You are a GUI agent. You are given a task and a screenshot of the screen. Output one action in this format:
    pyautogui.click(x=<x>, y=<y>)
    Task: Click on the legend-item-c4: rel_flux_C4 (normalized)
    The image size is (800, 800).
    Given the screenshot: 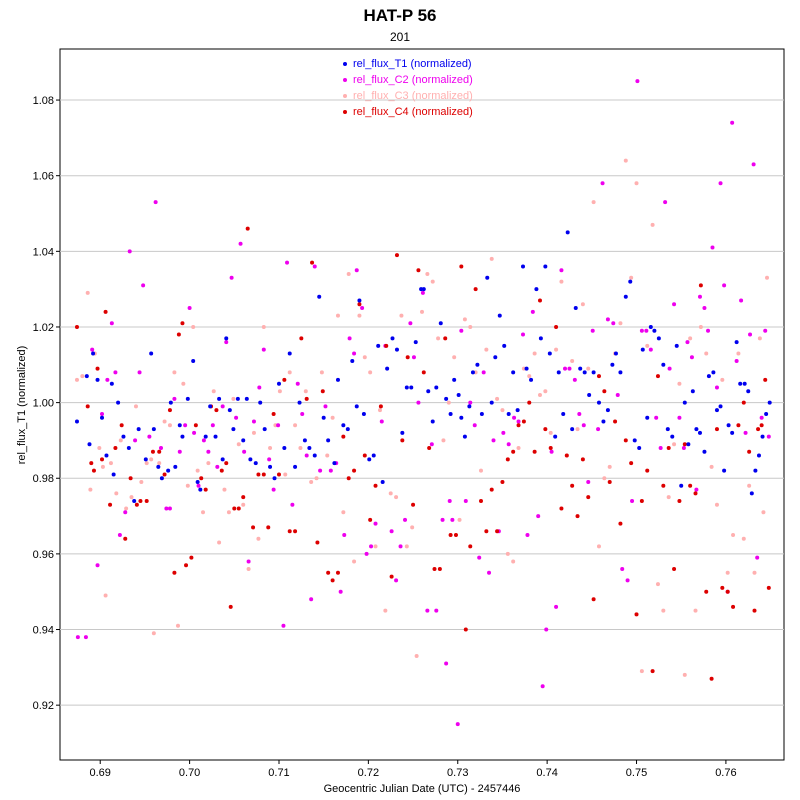 What is the action you would take?
    pyautogui.click(x=408, y=112)
    